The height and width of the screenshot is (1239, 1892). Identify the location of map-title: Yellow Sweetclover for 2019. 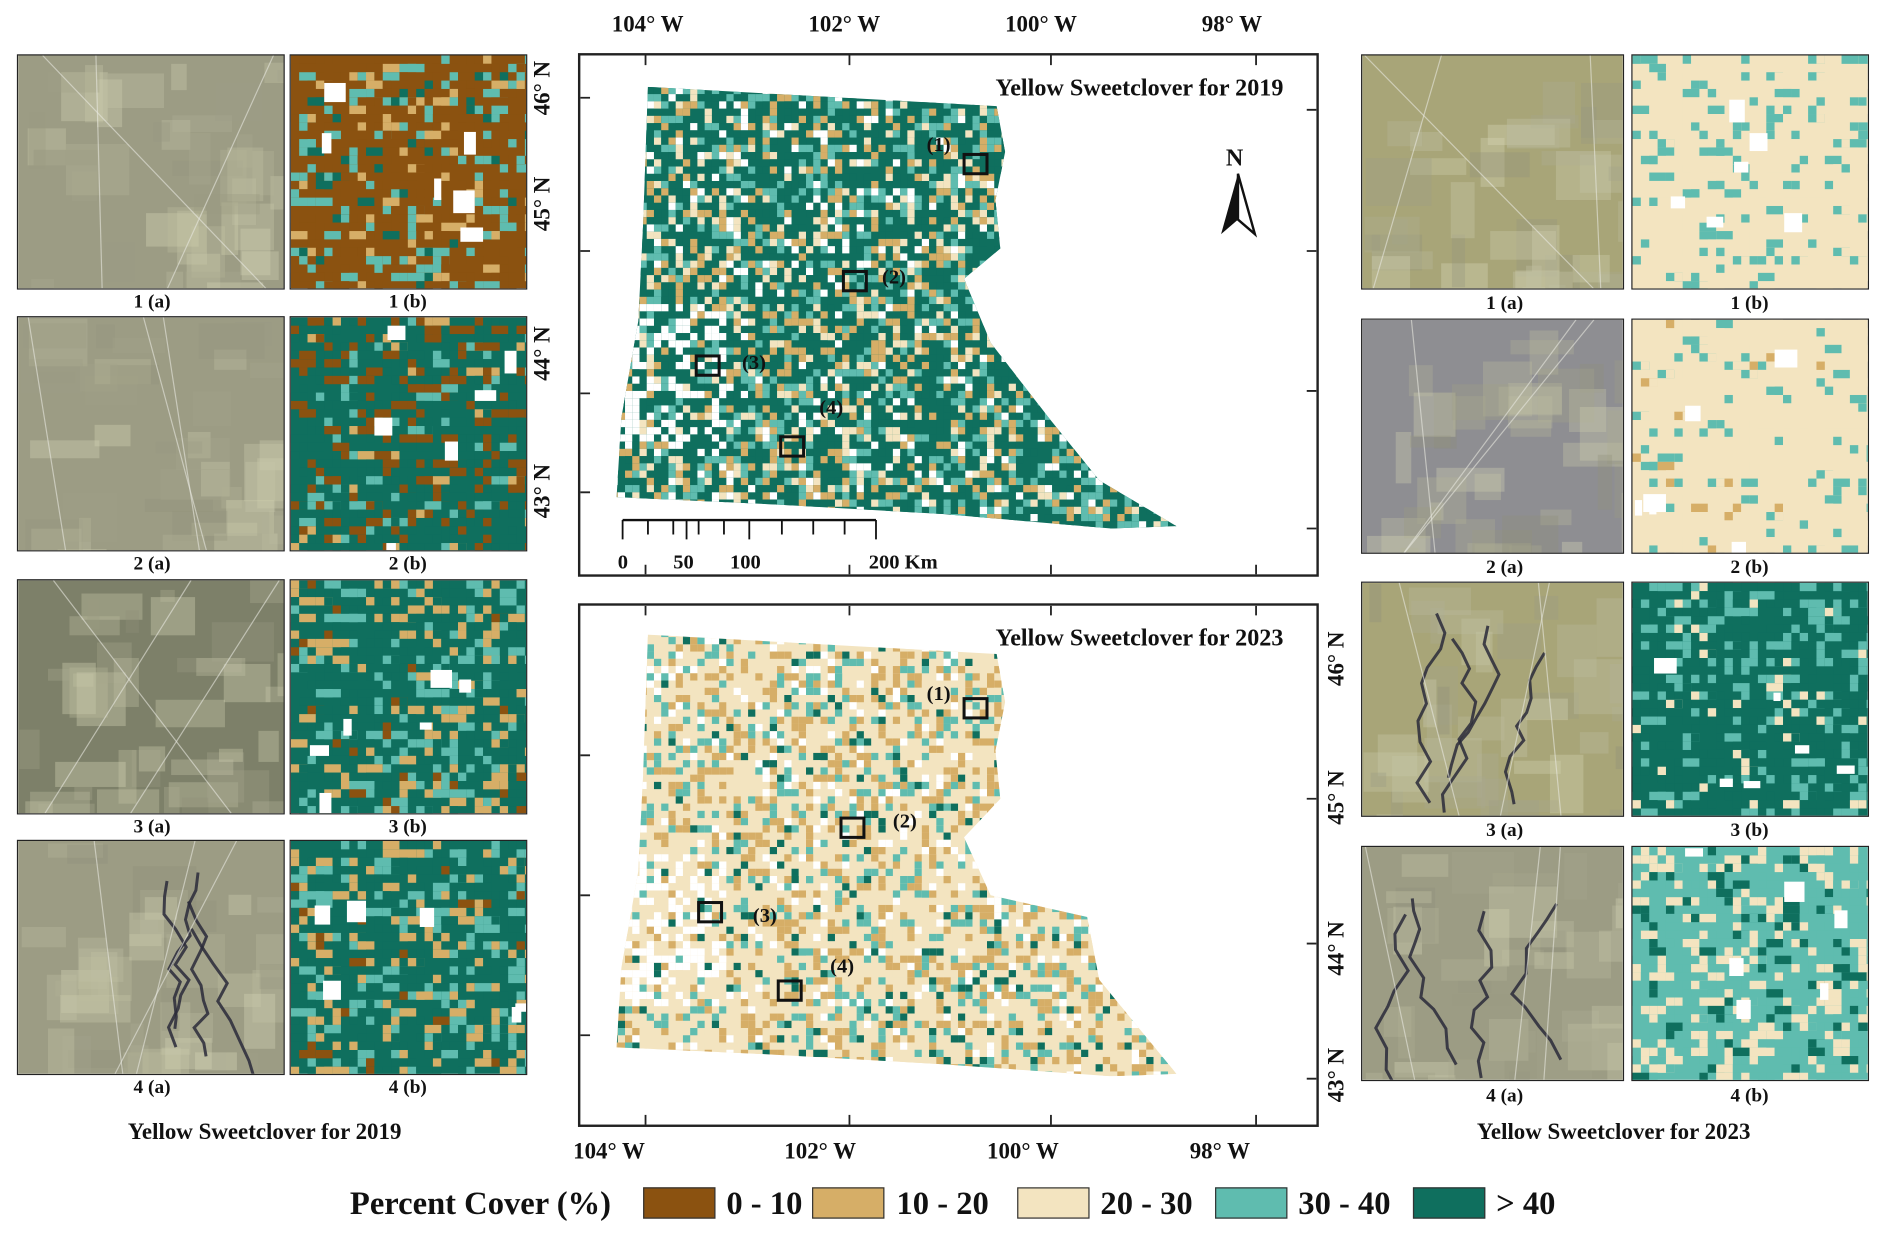
(1139, 88).